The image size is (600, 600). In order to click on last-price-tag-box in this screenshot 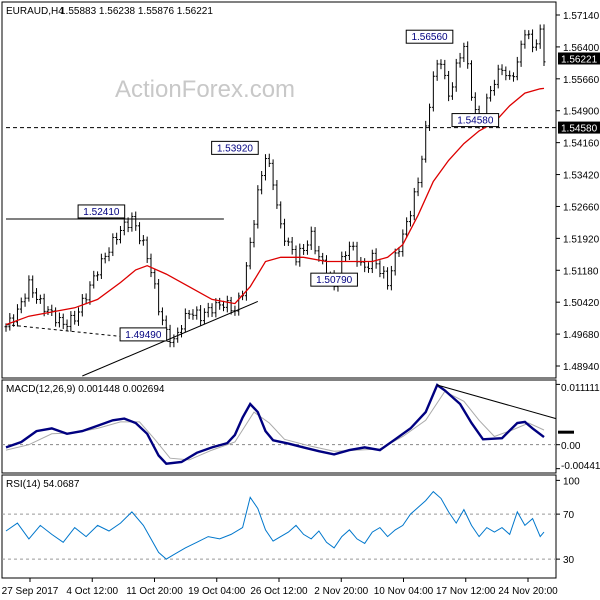, I will do `click(579, 58)`.